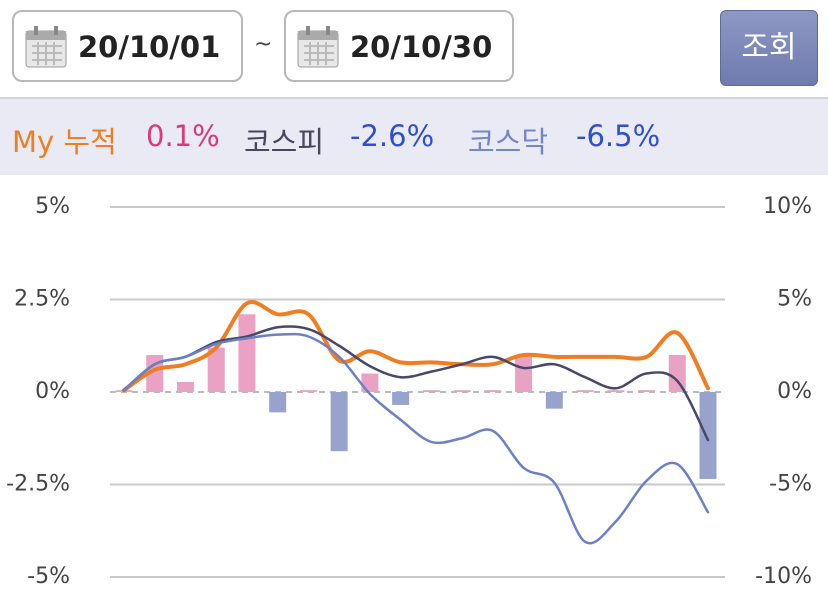 This screenshot has height=599, width=828. I want to click on summary-label: 코스피, so click(284, 142).